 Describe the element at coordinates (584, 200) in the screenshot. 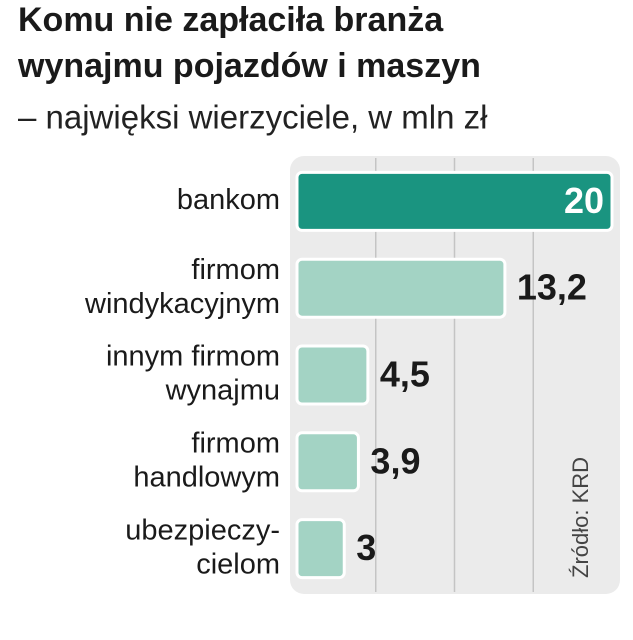

I see `value-label: 20` at that location.